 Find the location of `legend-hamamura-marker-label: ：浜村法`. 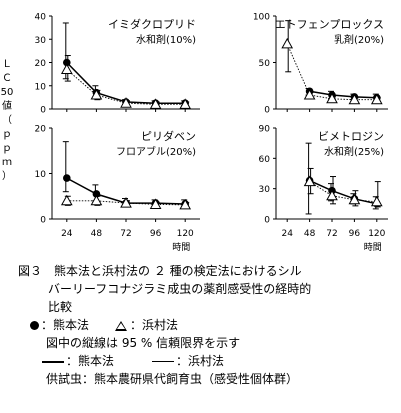

legend-hamamura-marker-label: ：浜村法 is located at coordinates (154, 325).